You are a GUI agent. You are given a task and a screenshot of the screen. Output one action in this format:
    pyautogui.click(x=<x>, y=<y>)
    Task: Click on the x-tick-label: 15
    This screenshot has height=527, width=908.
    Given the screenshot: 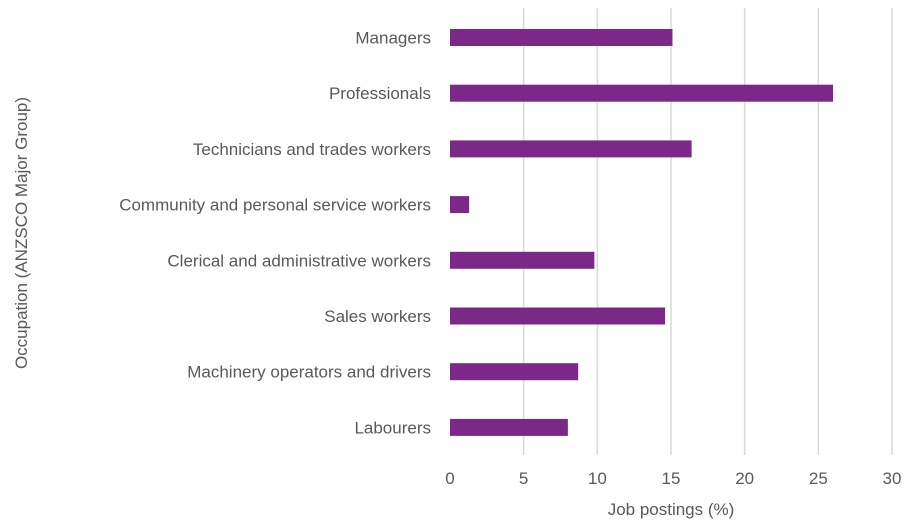 What is the action you would take?
    pyautogui.click(x=671, y=478)
    